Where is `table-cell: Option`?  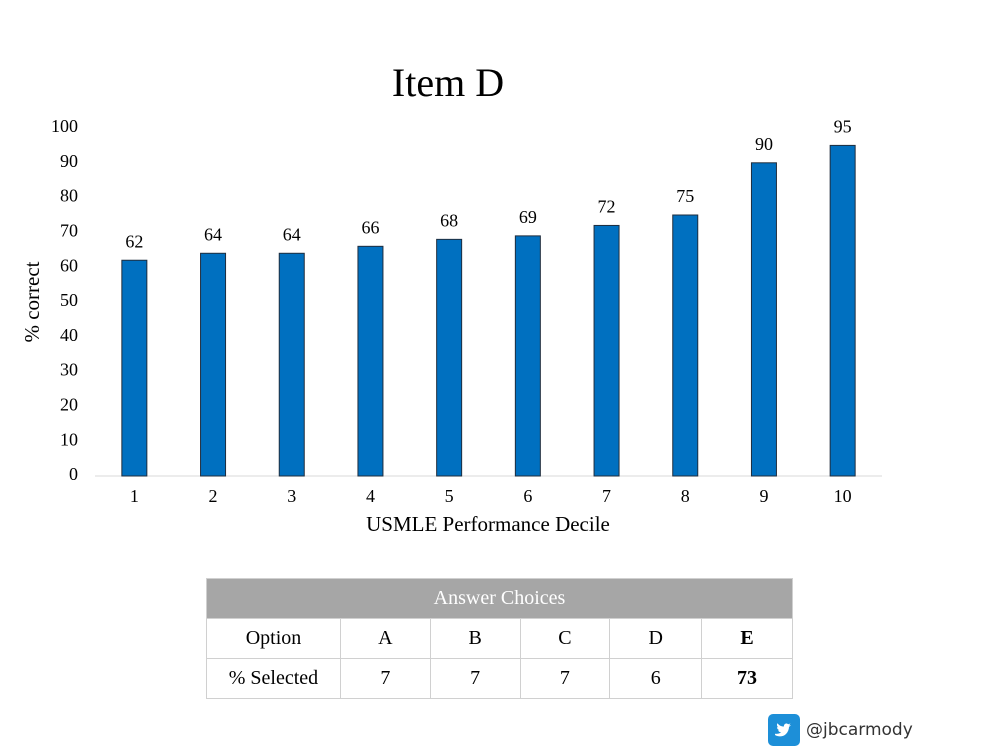 table-cell: Option is located at coordinates (273, 638).